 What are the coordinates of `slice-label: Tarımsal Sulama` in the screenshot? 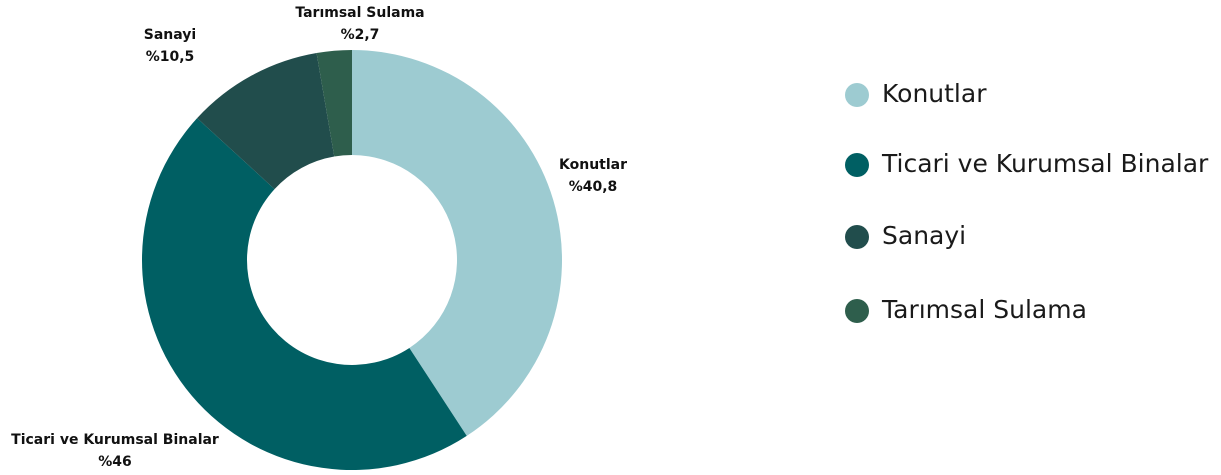 It's located at (359, 13).